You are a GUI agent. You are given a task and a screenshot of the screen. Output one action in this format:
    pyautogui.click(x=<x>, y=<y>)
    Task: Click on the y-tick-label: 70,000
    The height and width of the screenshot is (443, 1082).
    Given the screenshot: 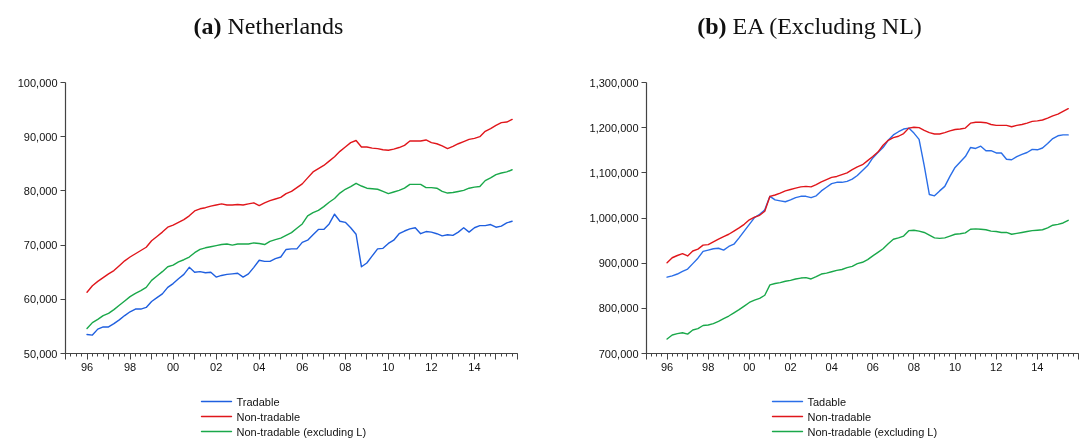 What is the action you would take?
    pyautogui.click(x=40, y=245)
    